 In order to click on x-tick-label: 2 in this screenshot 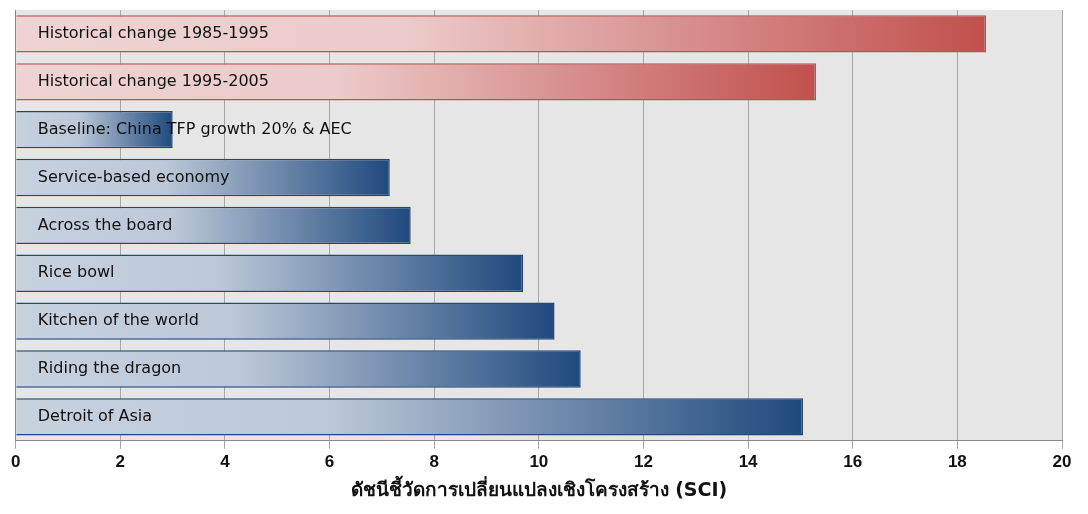, I will do `click(120, 461)`.